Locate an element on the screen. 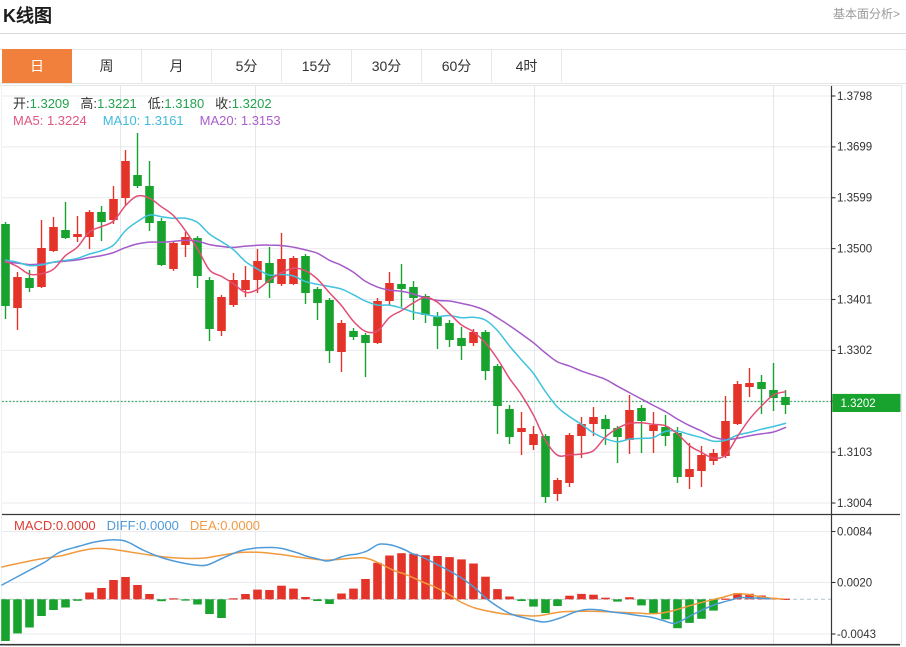  svg-text: -0.0043 is located at coordinates (856, 635).